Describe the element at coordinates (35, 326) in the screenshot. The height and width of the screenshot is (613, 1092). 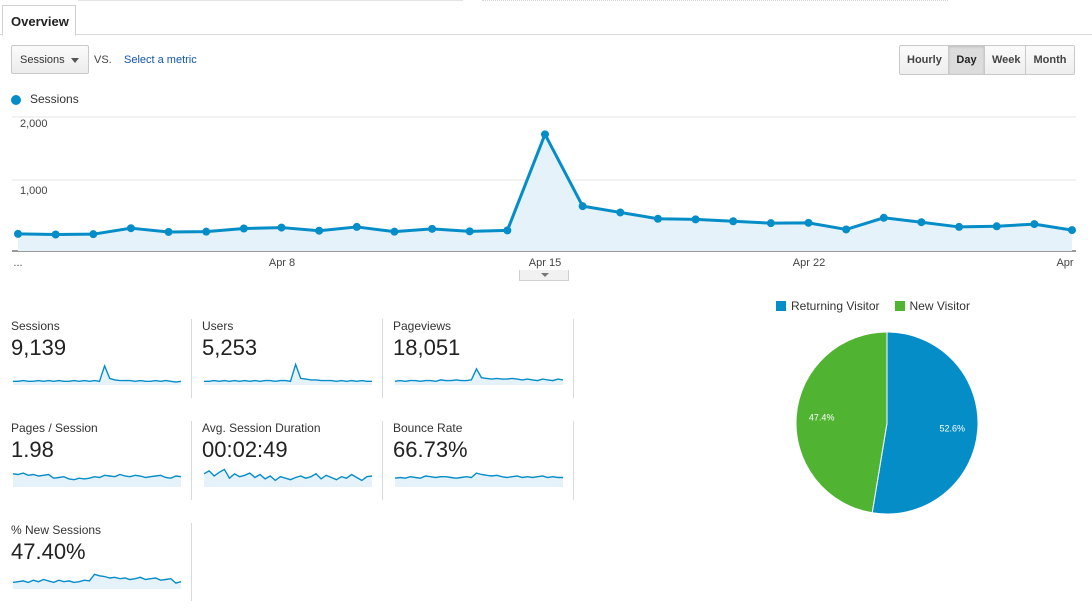
I see `stat-label: Sessions` at that location.